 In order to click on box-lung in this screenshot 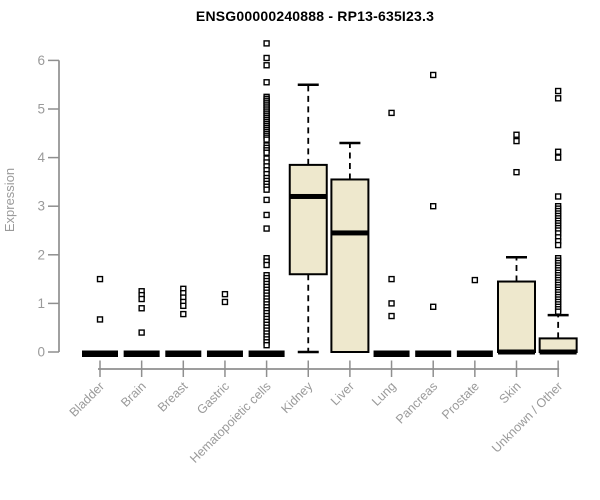, I will do `click(391, 353)`.